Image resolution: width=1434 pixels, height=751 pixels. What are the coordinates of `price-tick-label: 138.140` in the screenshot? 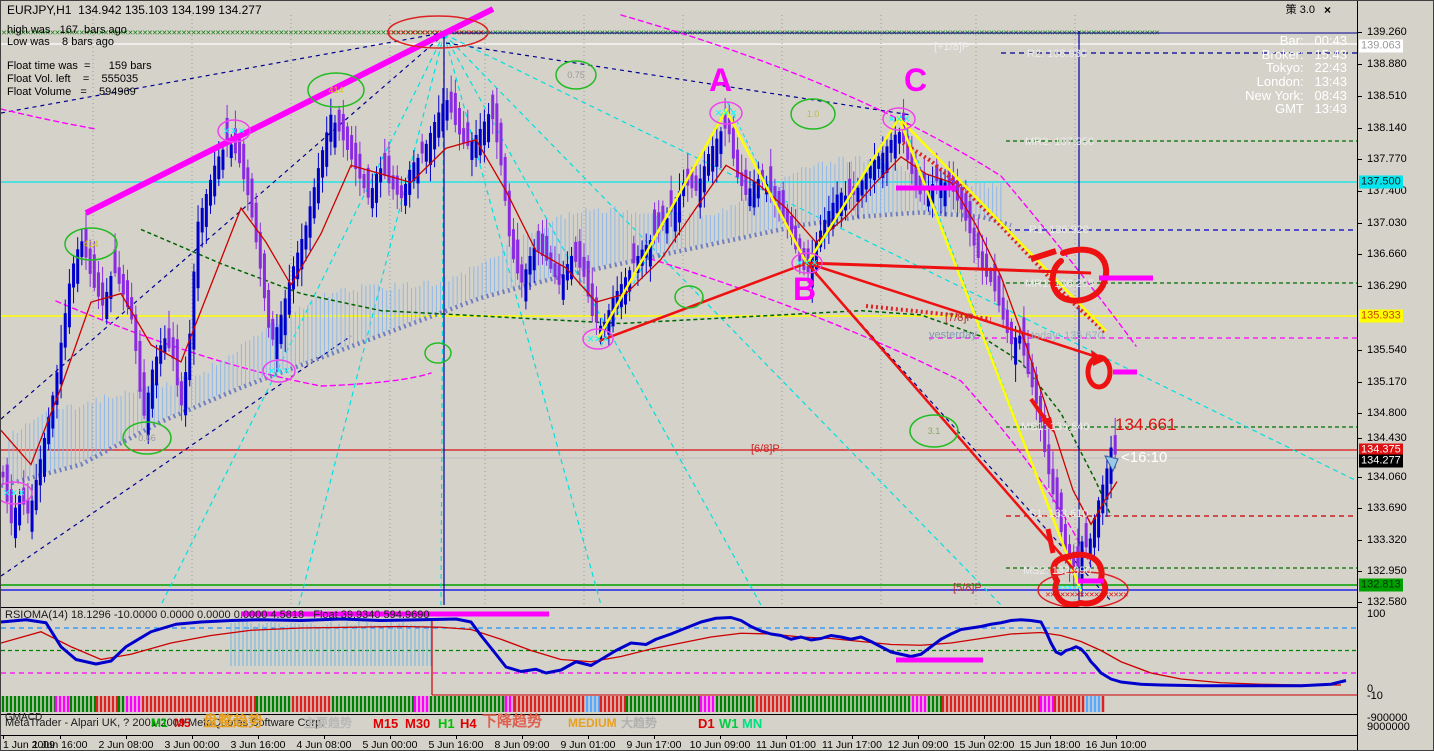 It's located at (1387, 128).